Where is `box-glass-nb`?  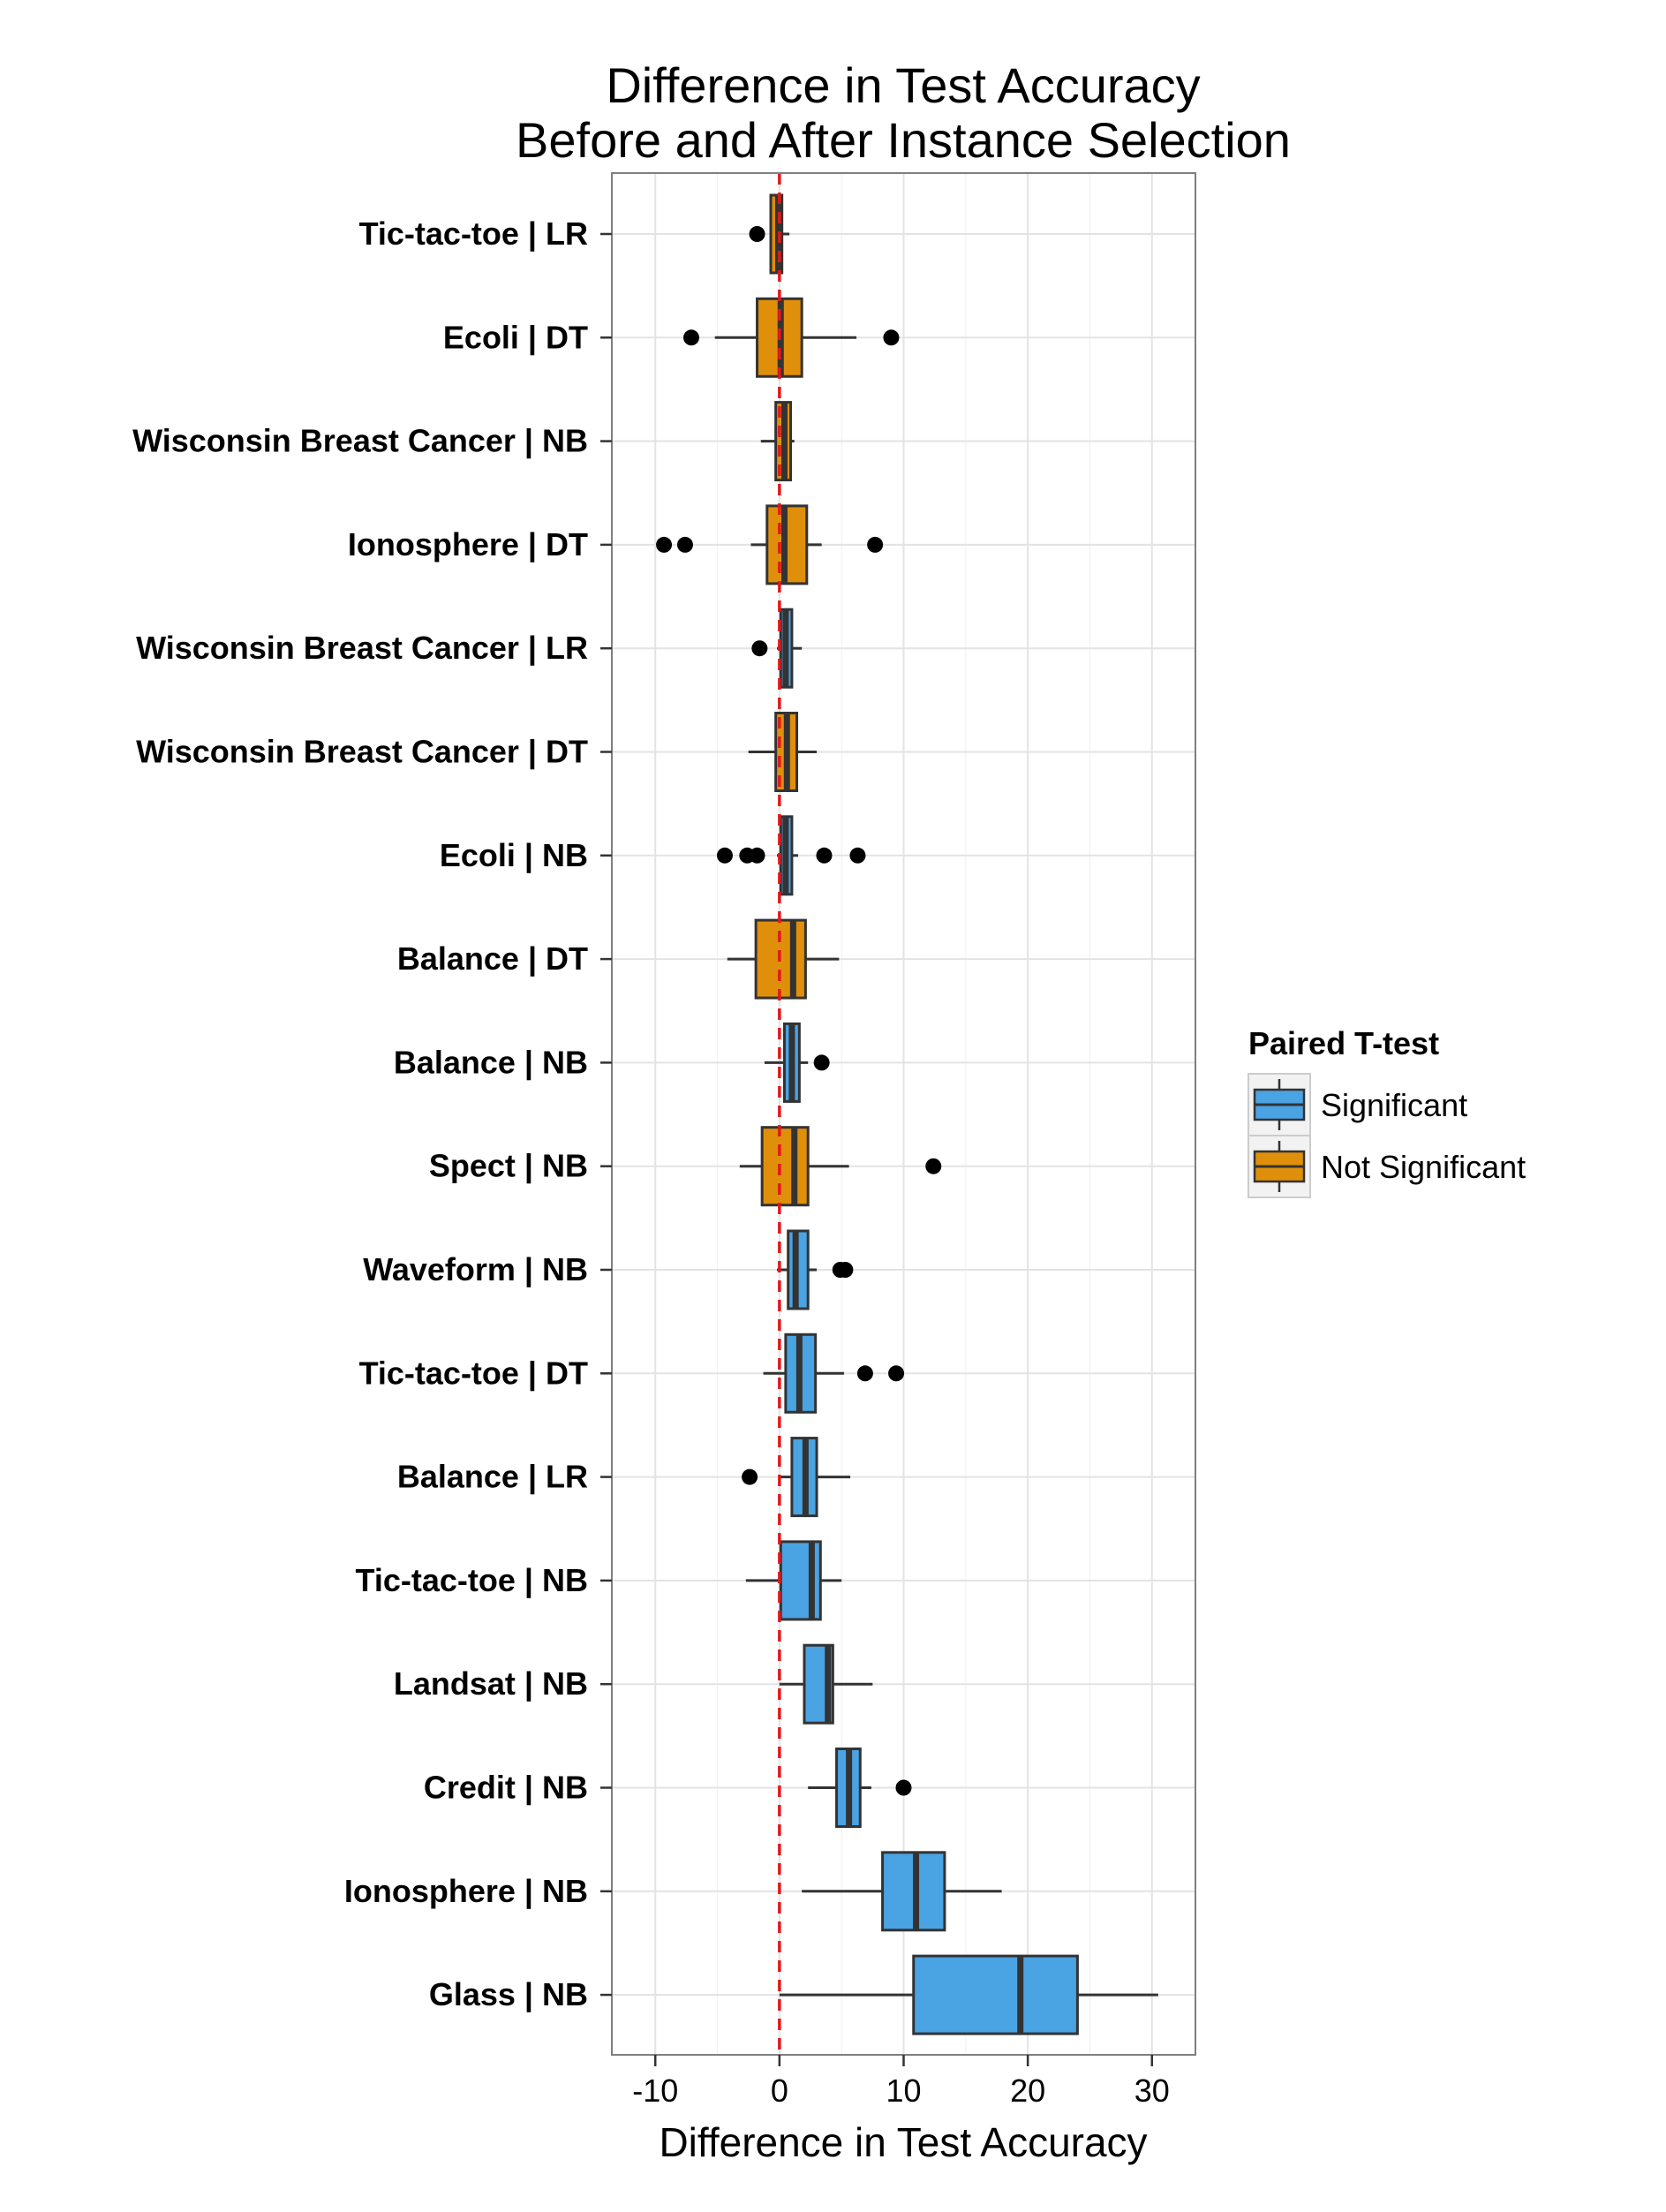
box-glass-nb is located at coordinates (968, 1994).